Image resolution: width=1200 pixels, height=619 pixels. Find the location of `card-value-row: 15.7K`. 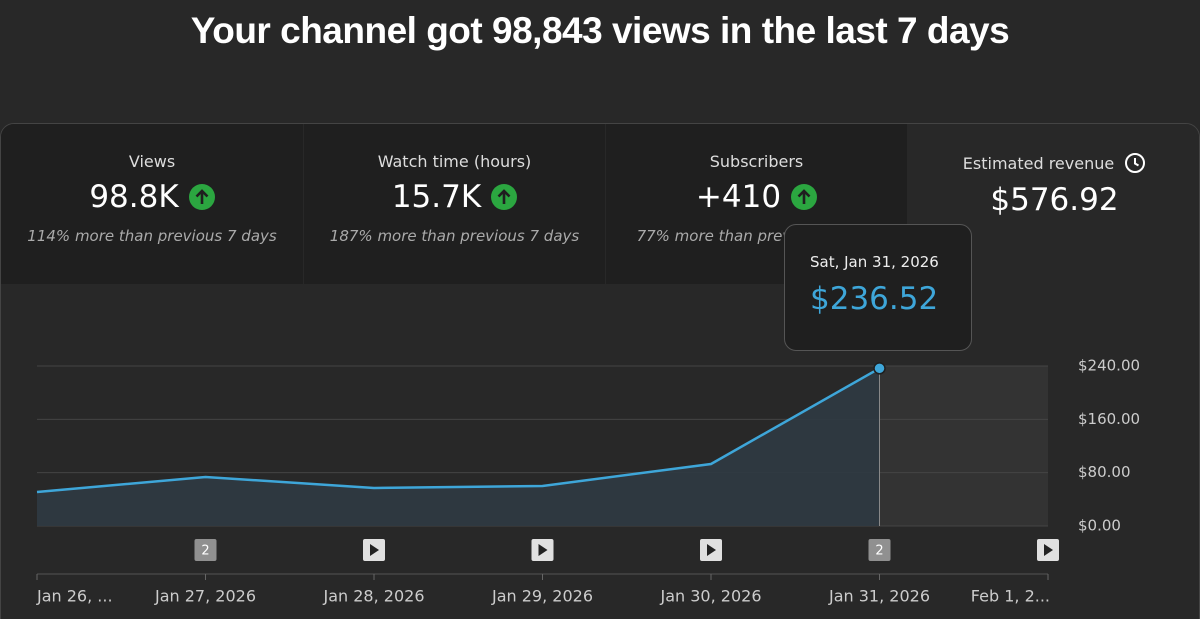

card-value-row: 15.7K is located at coordinates (454, 197).